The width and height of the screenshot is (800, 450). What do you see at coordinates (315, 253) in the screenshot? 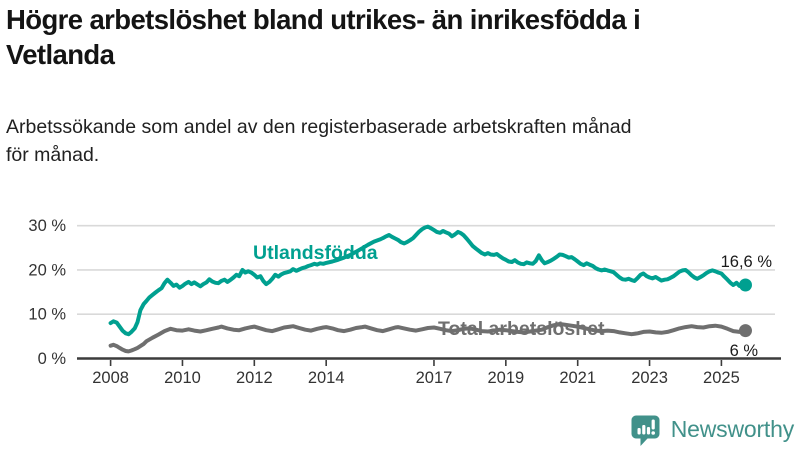
I see `series-label-utlandsfodda: Utlandsfödda` at bounding box center [315, 253].